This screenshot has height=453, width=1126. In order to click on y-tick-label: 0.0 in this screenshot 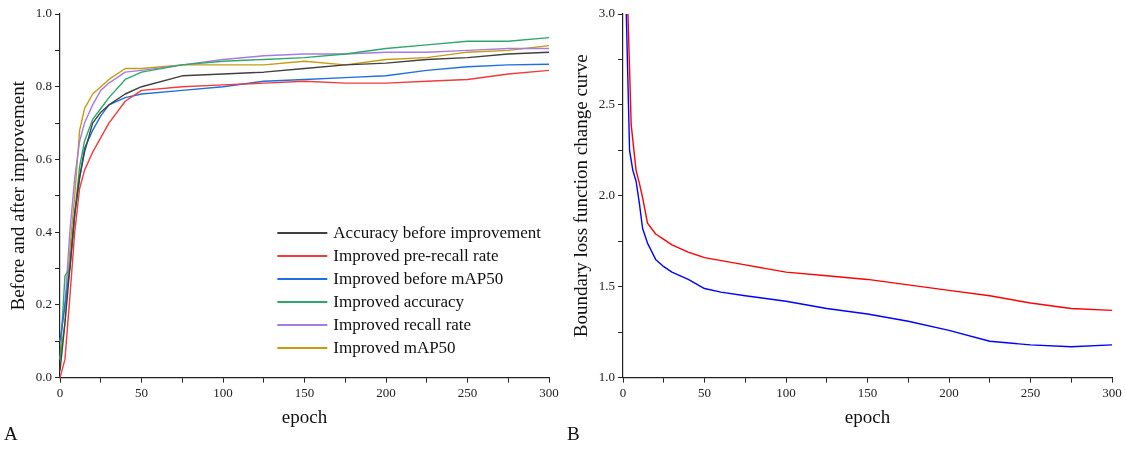, I will do `click(44, 377)`.